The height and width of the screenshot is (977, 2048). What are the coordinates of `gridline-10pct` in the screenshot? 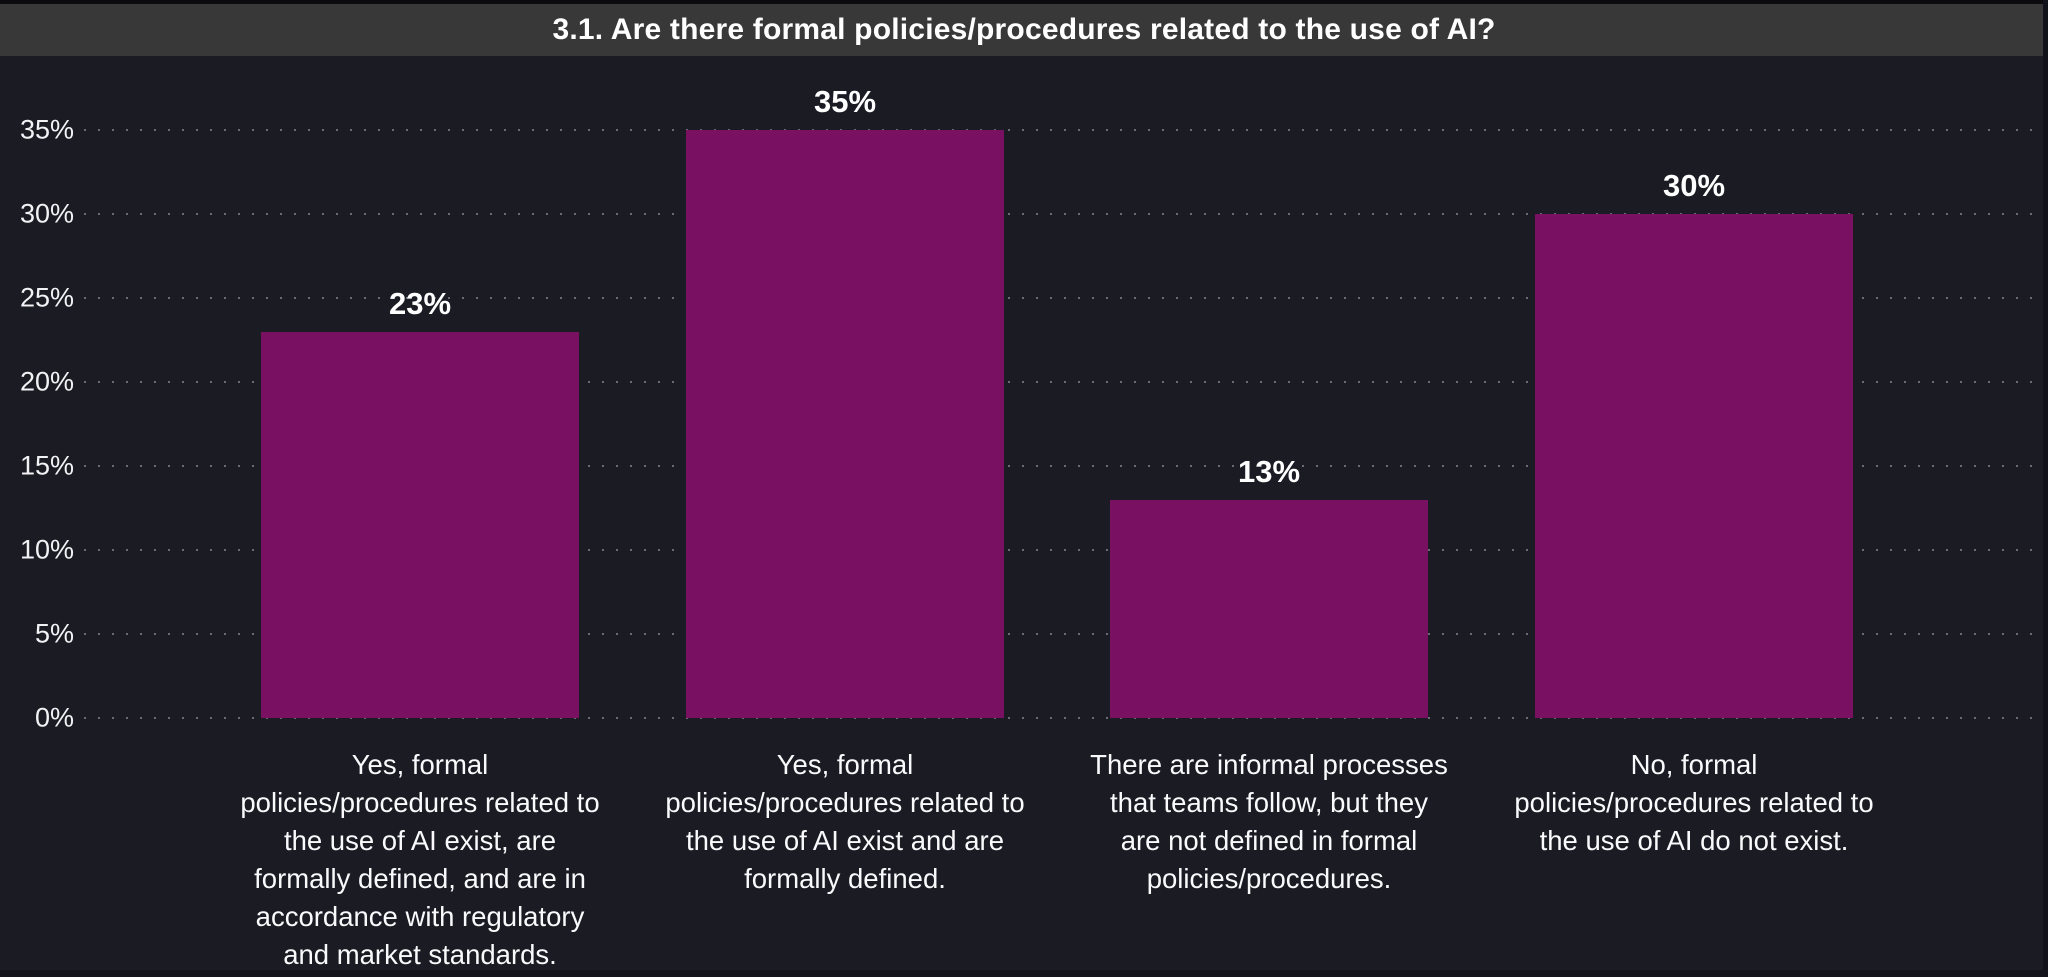 It's located at (1062, 550).